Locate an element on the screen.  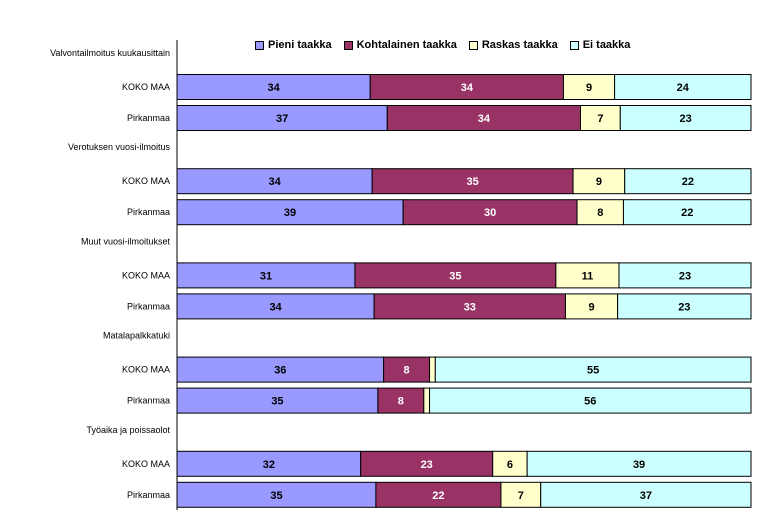
legend-item-raskas: Raskas taakka is located at coordinates (513, 45).